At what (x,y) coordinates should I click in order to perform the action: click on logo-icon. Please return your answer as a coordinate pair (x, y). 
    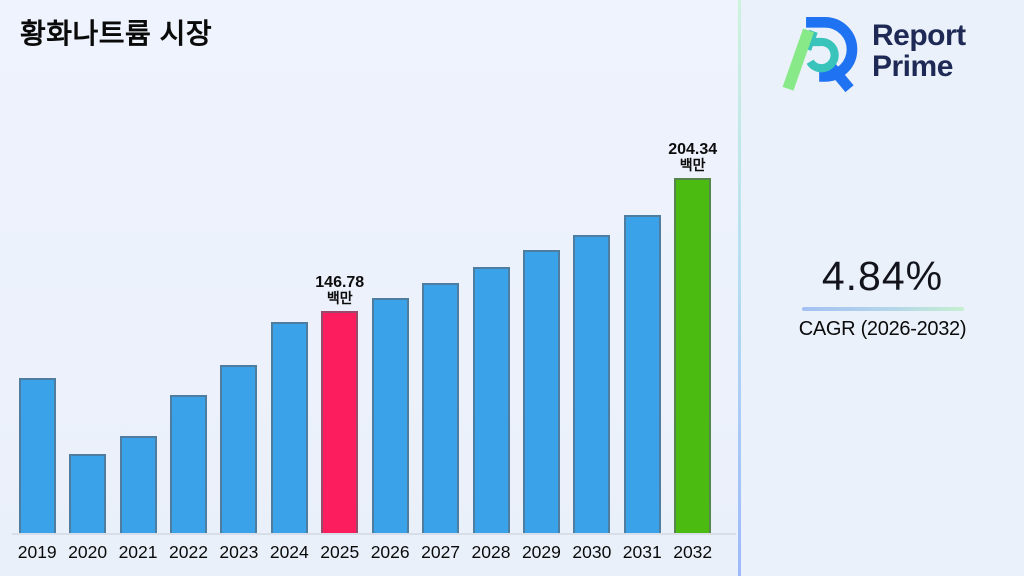
    Looking at the image, I should click on (820, 54).